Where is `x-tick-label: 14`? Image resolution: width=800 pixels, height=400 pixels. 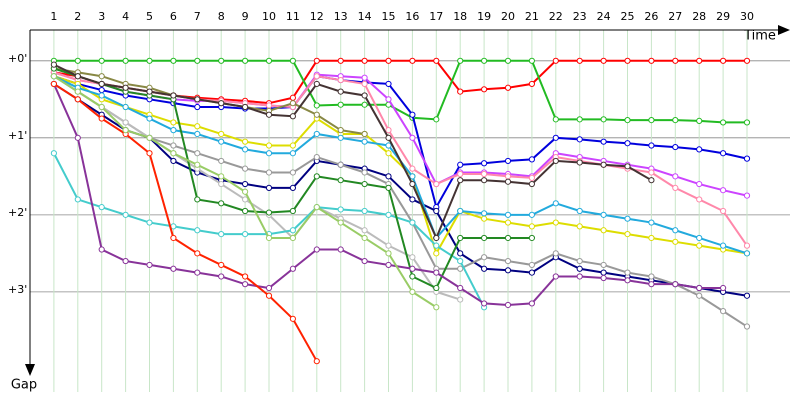 x-tick-label: 14 is located at coordinates (365, 16).